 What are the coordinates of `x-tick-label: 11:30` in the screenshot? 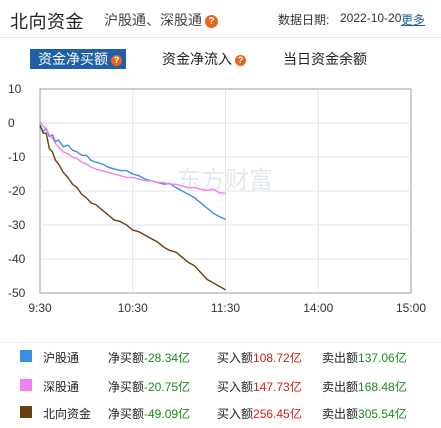 It's located at (225, 308).